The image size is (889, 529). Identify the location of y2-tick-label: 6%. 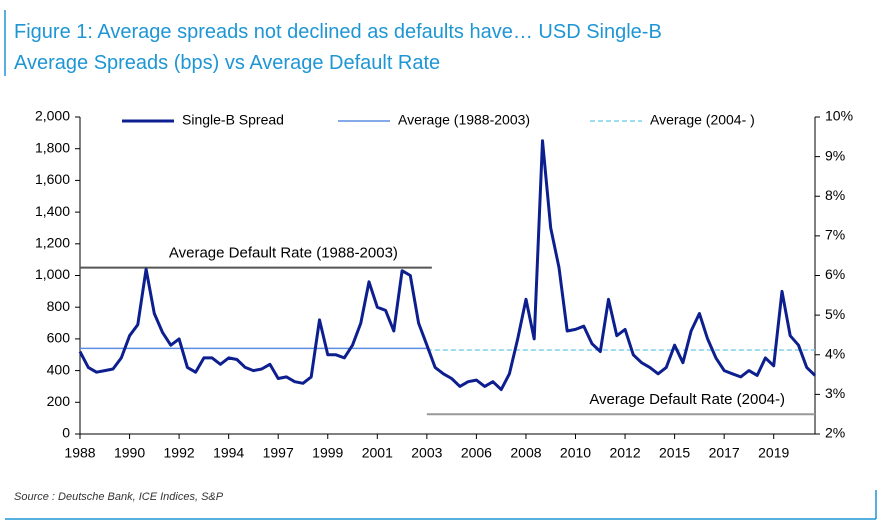
(835, 274).